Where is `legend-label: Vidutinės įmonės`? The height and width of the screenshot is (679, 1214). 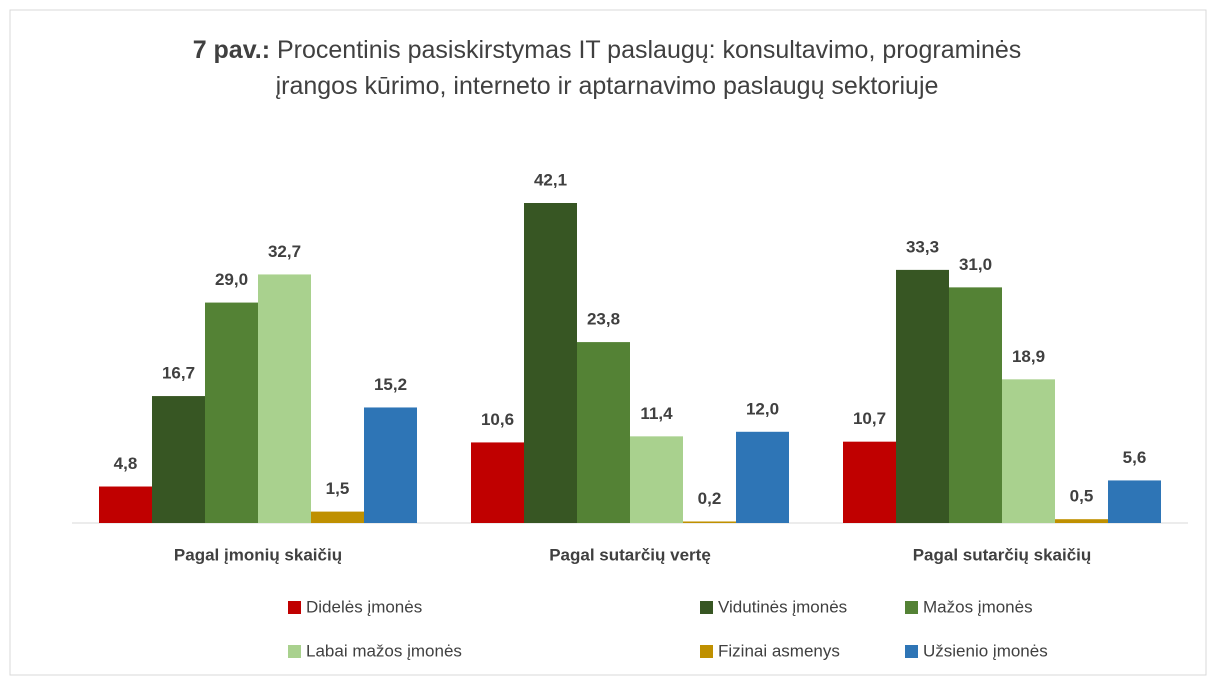
legend-label: Vidutinės įmonės is located at coordinates (782, 606).